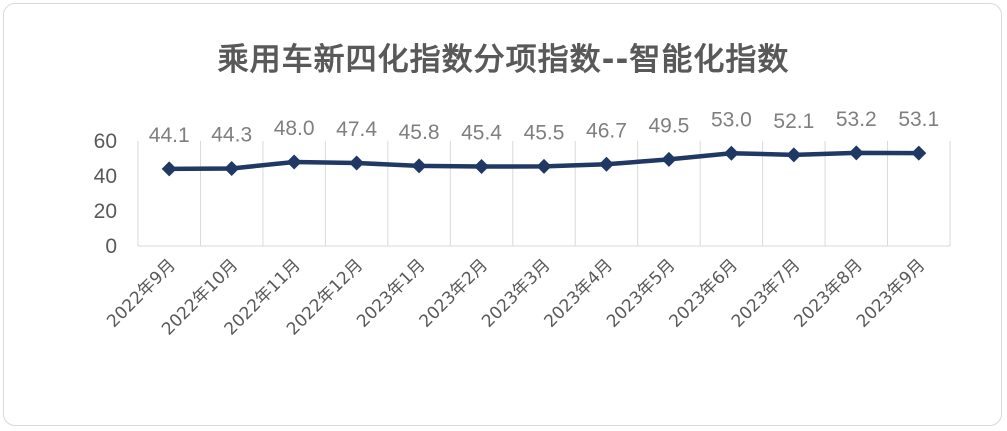 The image size is (1007, 431). I want to click on data-label: 47.4, so click(356, 129).